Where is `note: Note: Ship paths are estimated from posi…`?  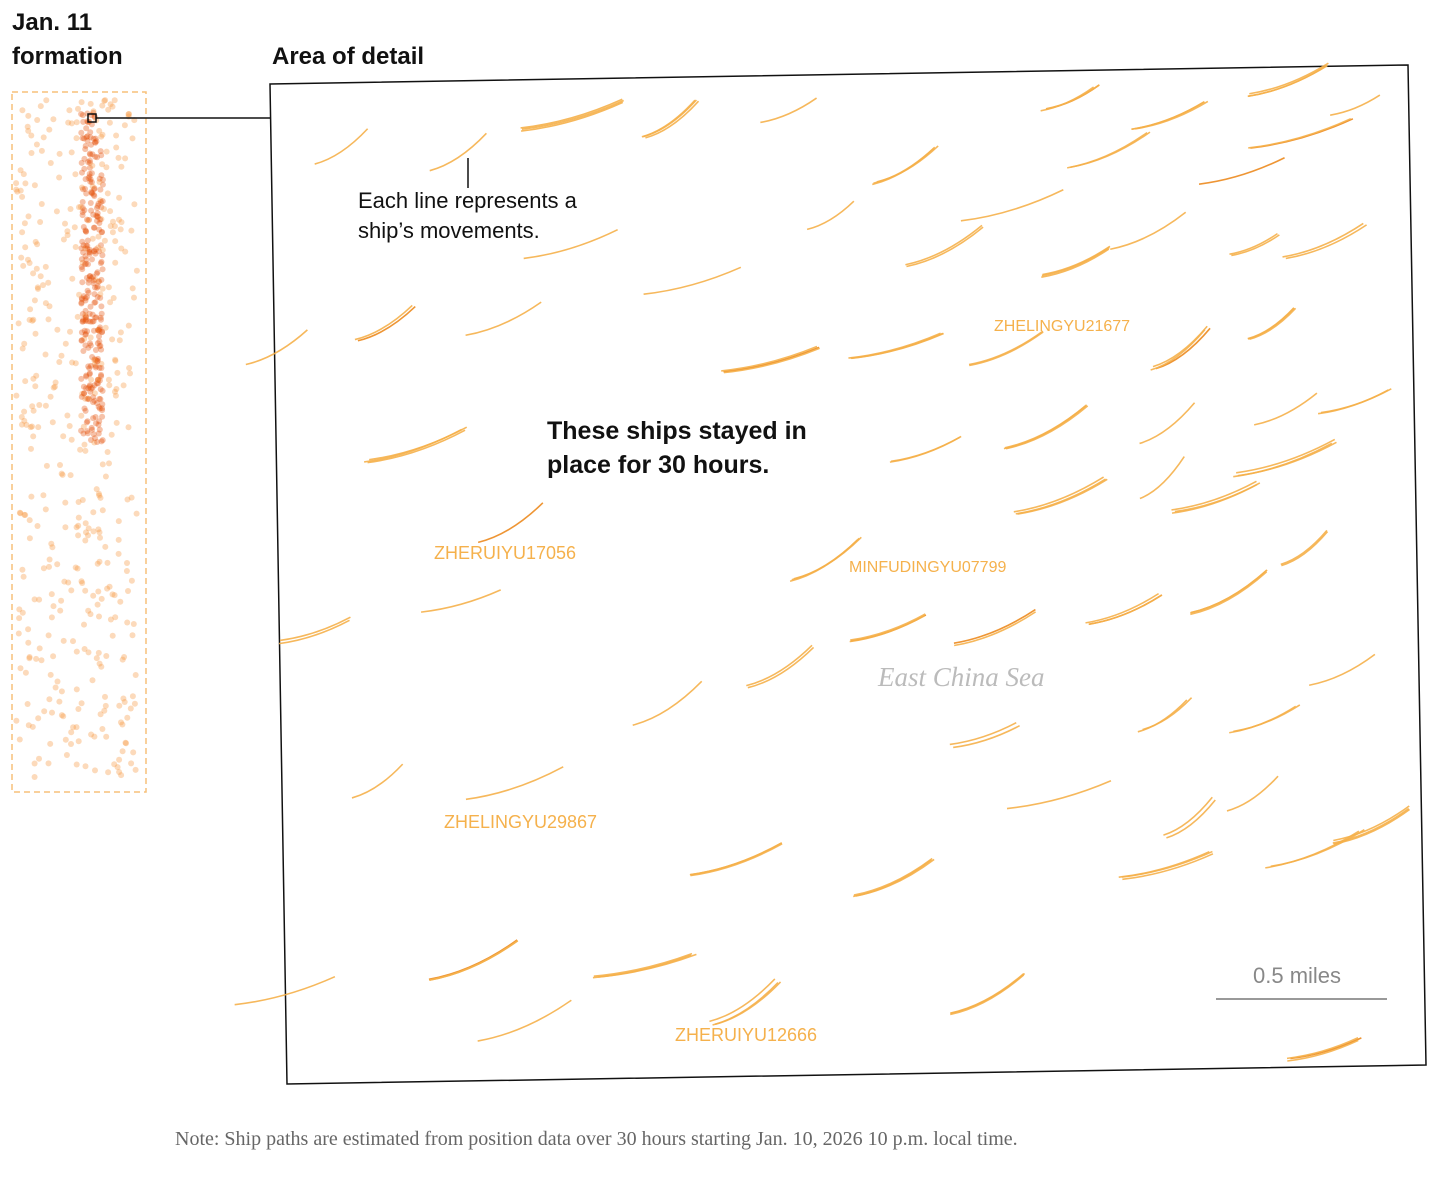
note: Note: Ship paths are estimated from posi… is located at coordinates (596, 1139).